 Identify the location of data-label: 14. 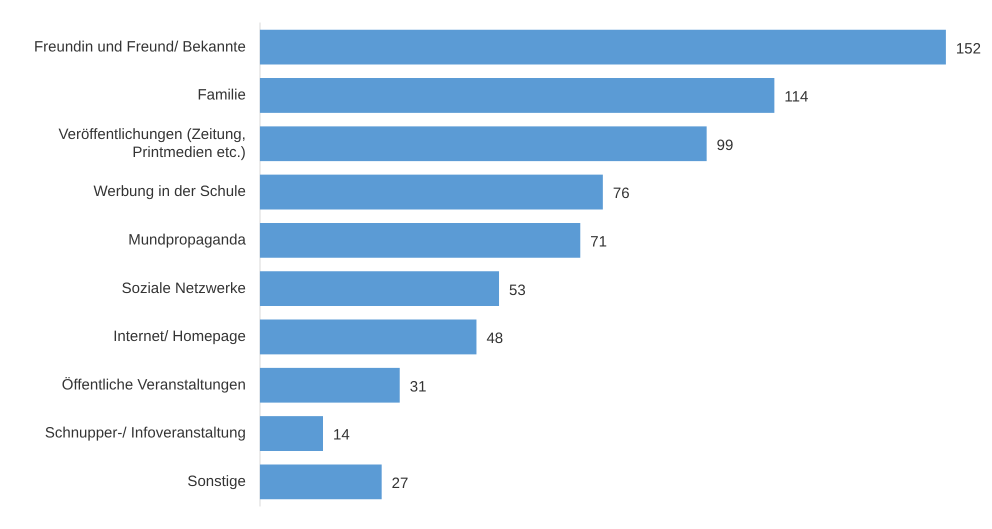
(341, 435).